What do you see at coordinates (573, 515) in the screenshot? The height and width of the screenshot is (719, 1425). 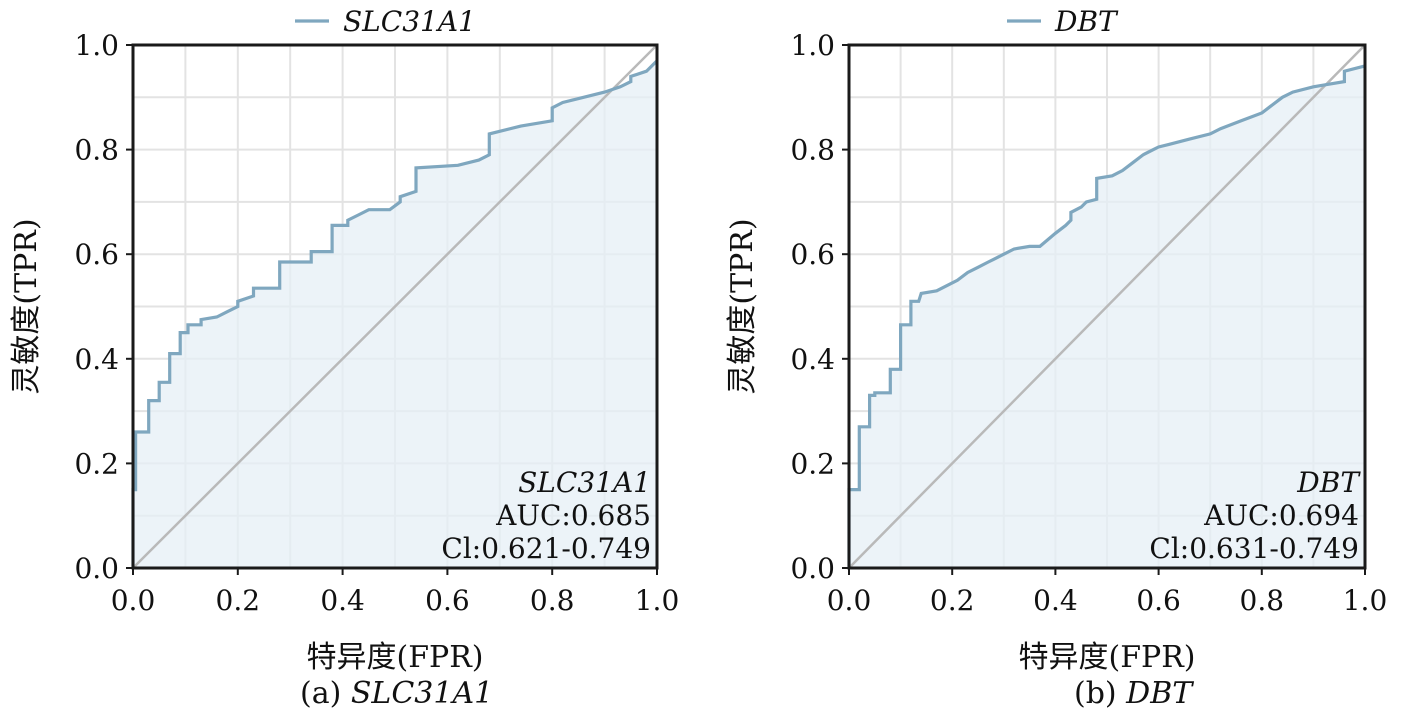 I see `annotation-auc: AUC:0.685` at bounding box center [573, 515].